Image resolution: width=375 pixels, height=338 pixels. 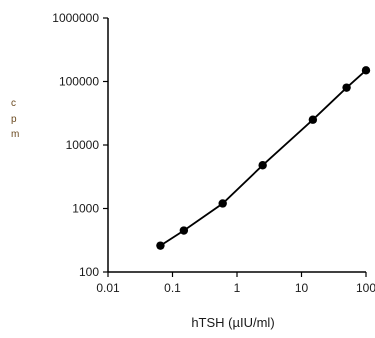 I want to click on x-ticks: 0.01 0.1 1 10 100, so click(x=235, y=283).